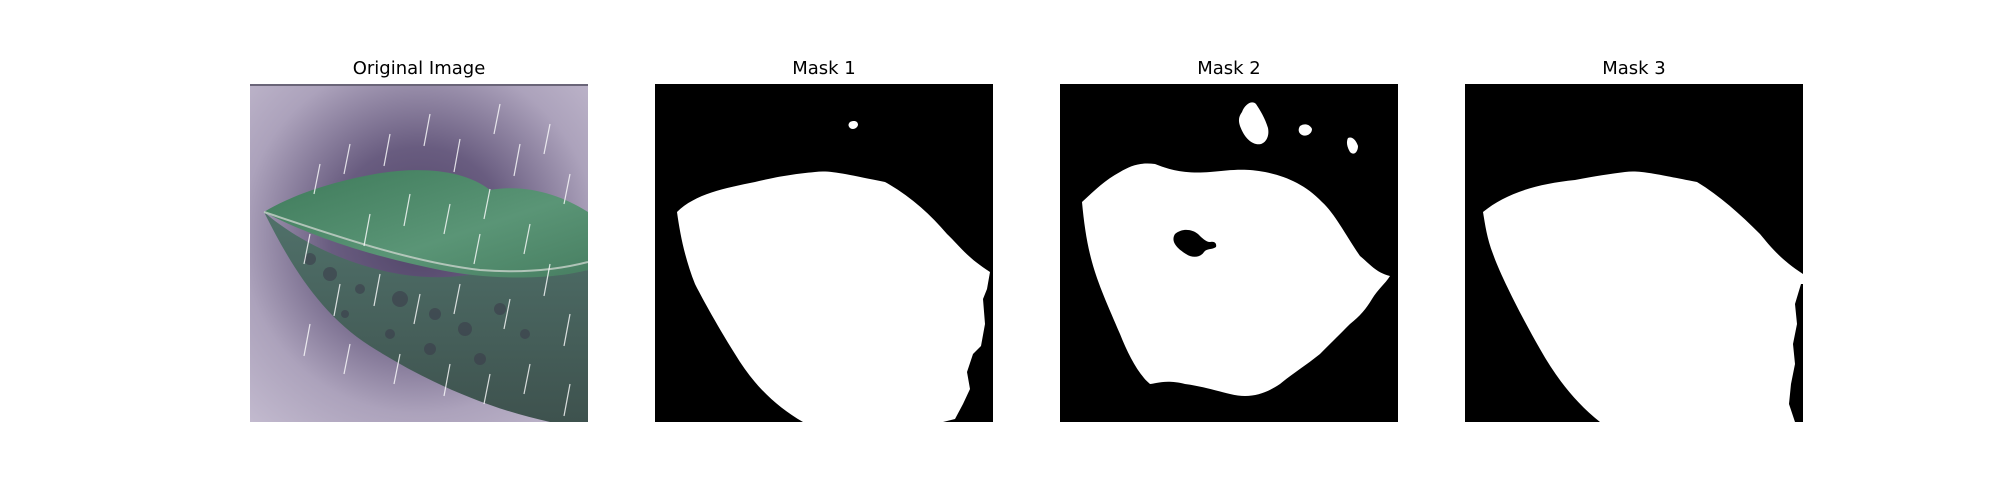 The image size is (2000, 500). Describe the element at coordinates (419, 68) in the screenshot. I see `panel-title-original: Original Image` at that location.